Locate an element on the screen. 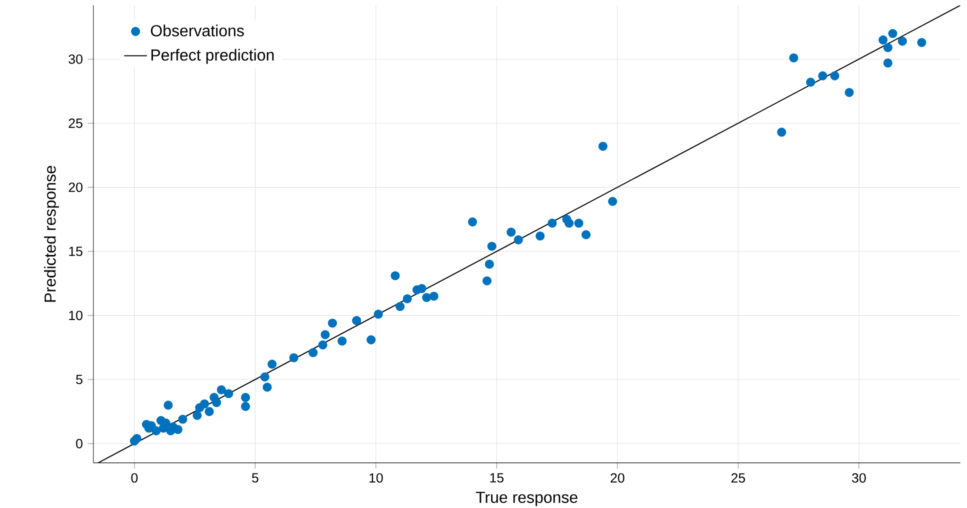 This screenshot has width=967, height=508. y-tick-label: 0 is located at coordinates (79, 443).